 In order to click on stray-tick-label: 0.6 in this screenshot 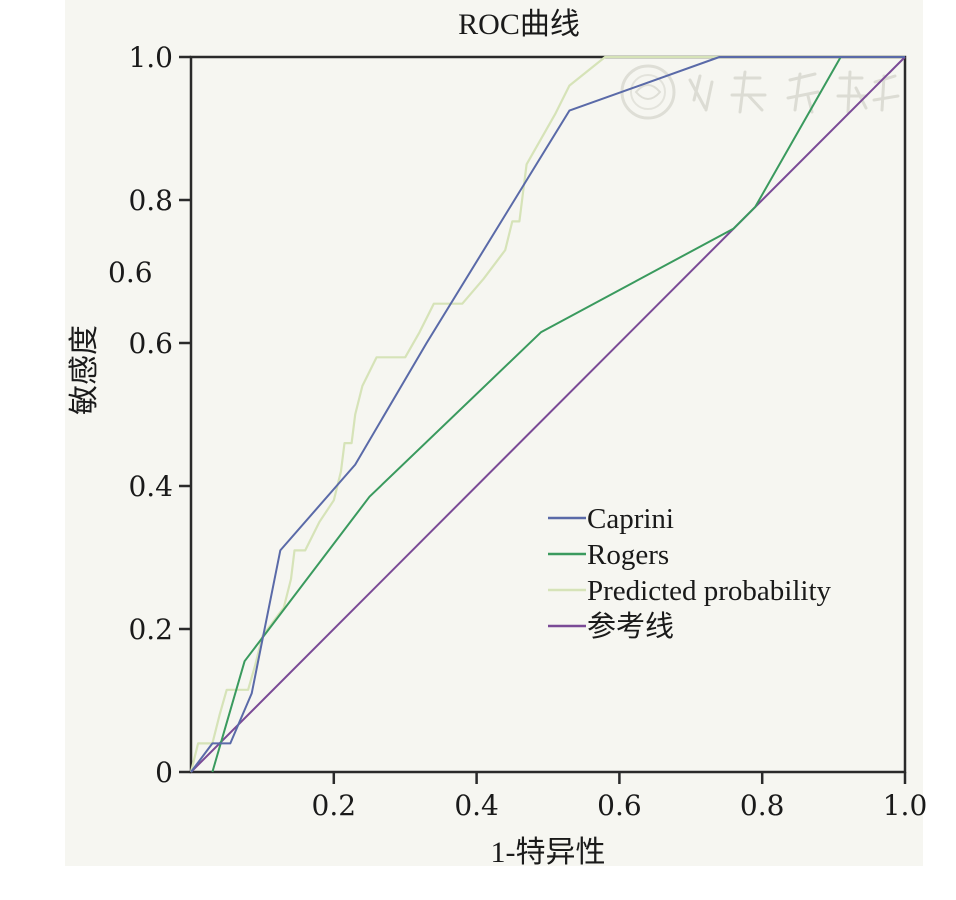, I will do `click(130, 272)`.